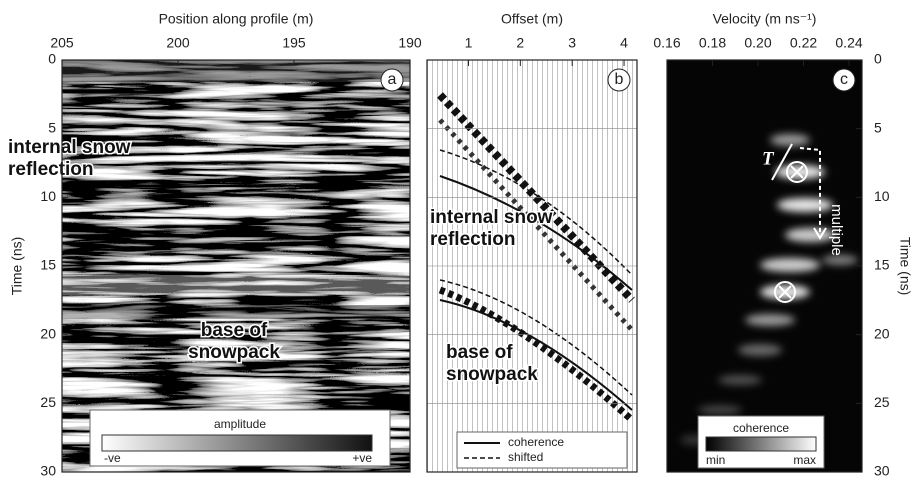 This screenshot has width=918, height=482. What do you see at coordinates (715, 460) in the screenshot?
I see `colorbar-min: min` at bounding box center [715, 460].